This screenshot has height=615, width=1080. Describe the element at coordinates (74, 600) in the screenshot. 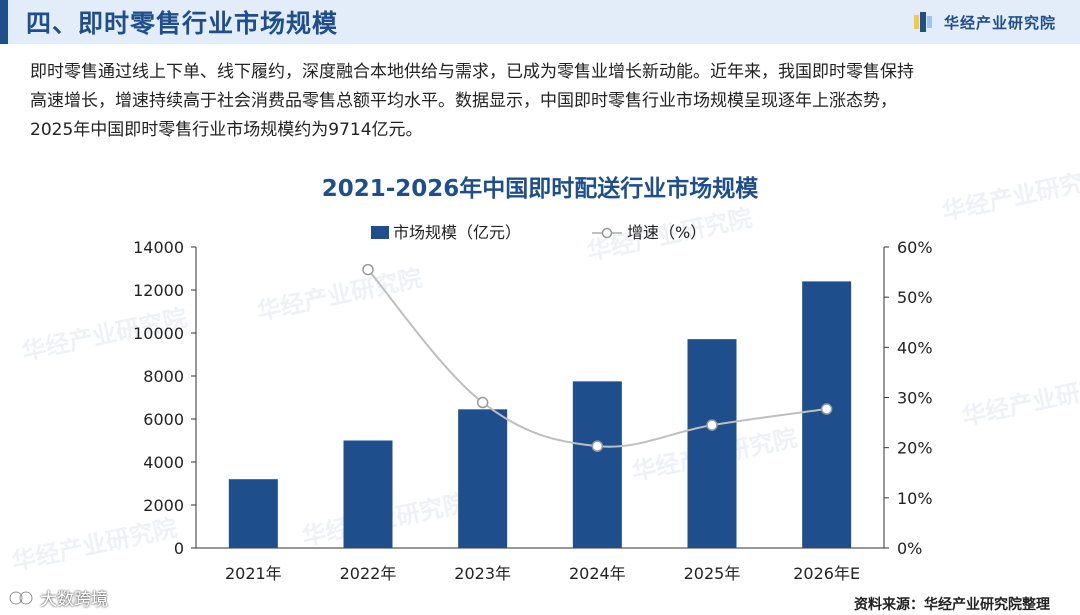

I see `platform-name: 大数跨境` at that location.